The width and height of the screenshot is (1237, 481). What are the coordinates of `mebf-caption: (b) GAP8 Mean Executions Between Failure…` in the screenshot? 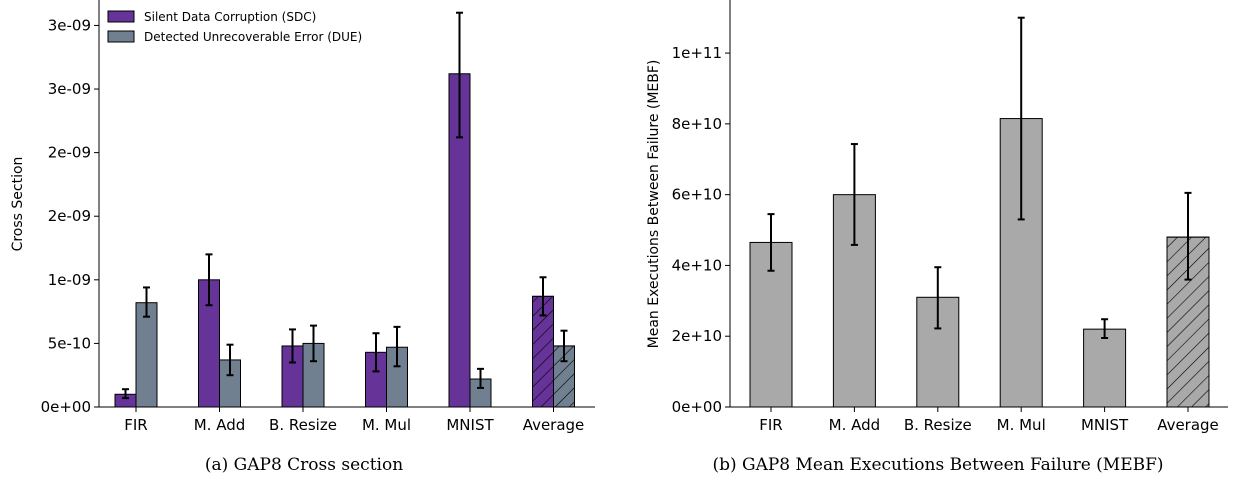 It's located at (937, 465).